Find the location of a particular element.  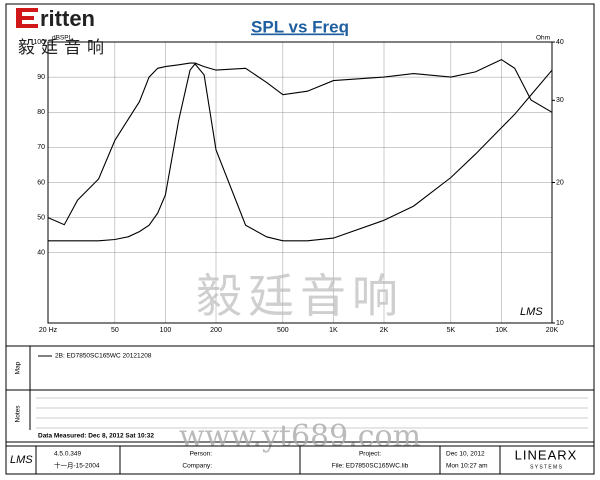

x-tick-label: 50 is located at coordinates (115, 330).